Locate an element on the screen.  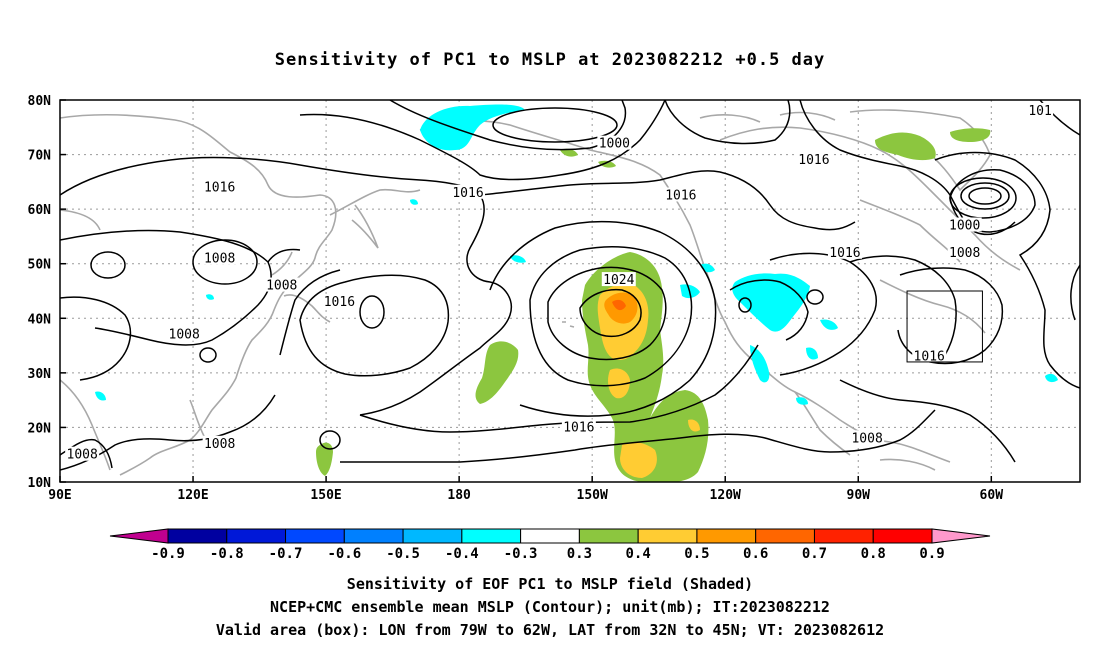
colorbar-tick-label: 0.8 is located at coordinates (873, 554).